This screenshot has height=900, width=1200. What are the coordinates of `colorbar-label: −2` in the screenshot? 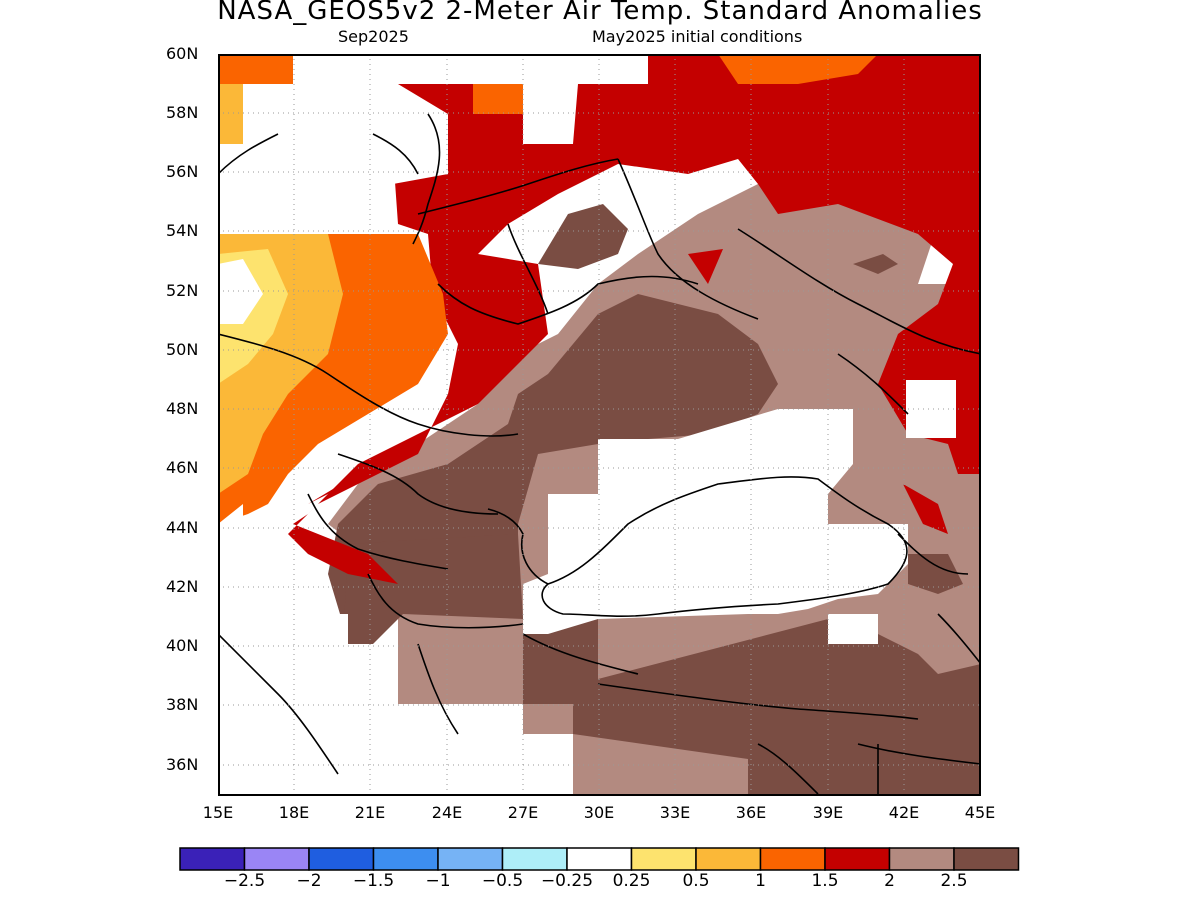 It's located at (309, 881).